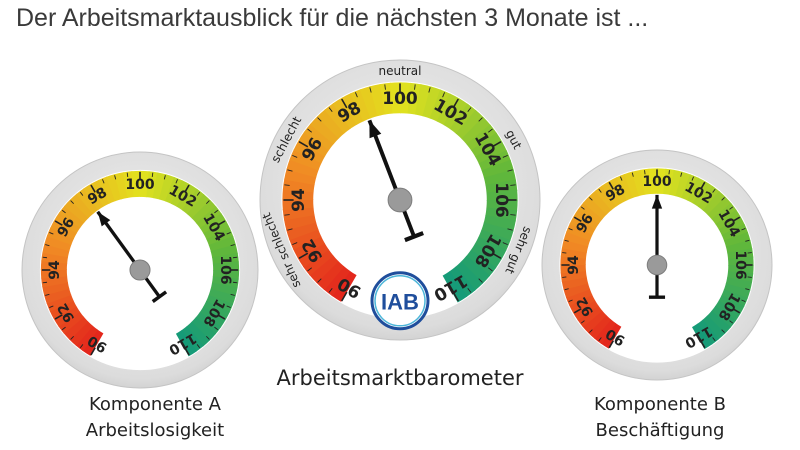 This screenshot has height=450, width=800. I want to click on gauge-main-hub, so click(400, 200).